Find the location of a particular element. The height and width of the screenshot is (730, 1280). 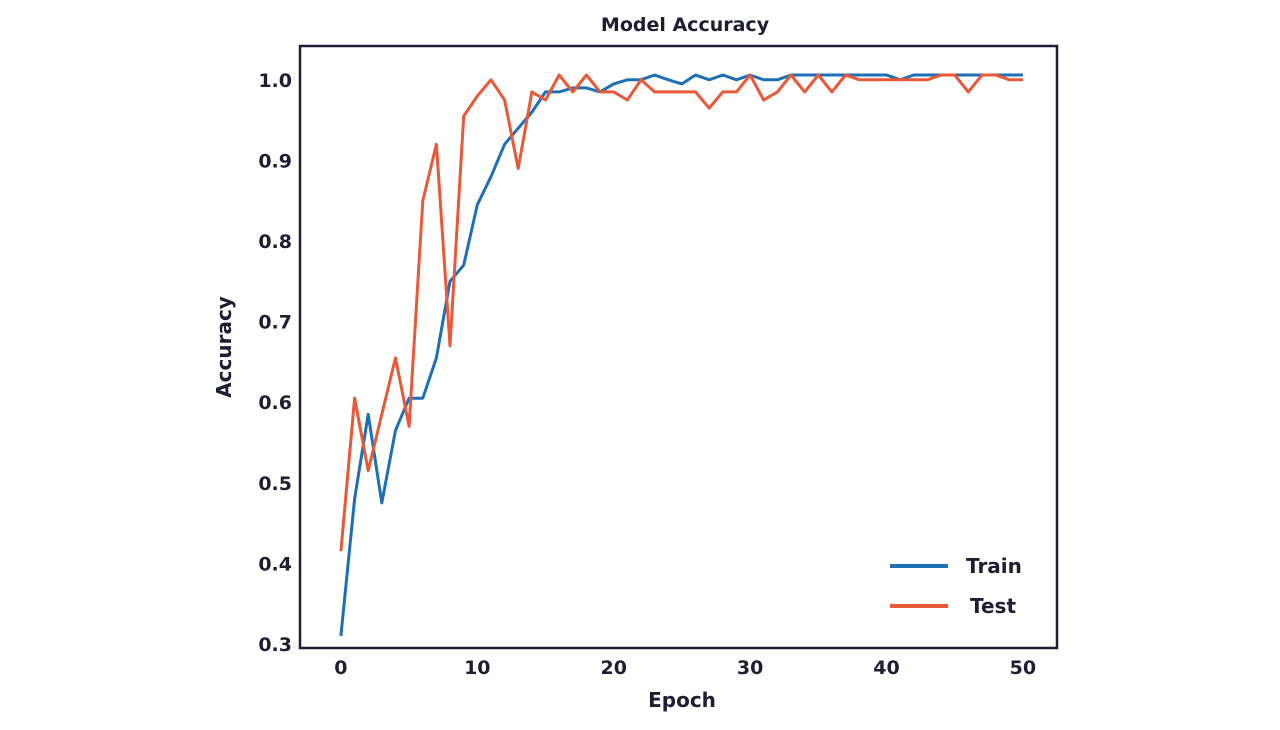

legend-label-test: Test is located at coordinates (993, 606).